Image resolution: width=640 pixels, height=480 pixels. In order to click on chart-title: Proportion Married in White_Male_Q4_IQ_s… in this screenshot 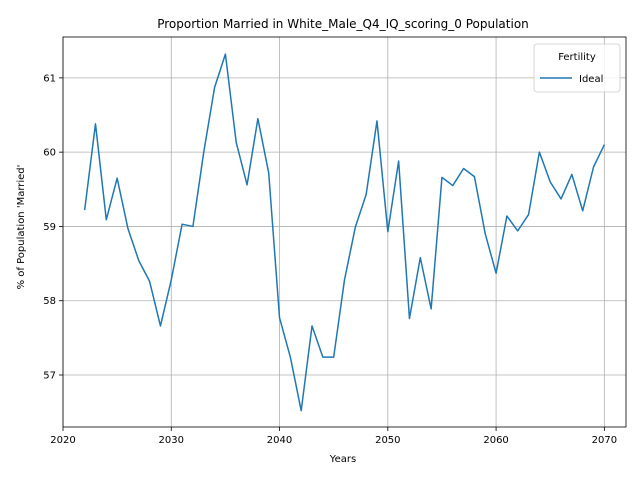, I will do `click(343, 24)`.